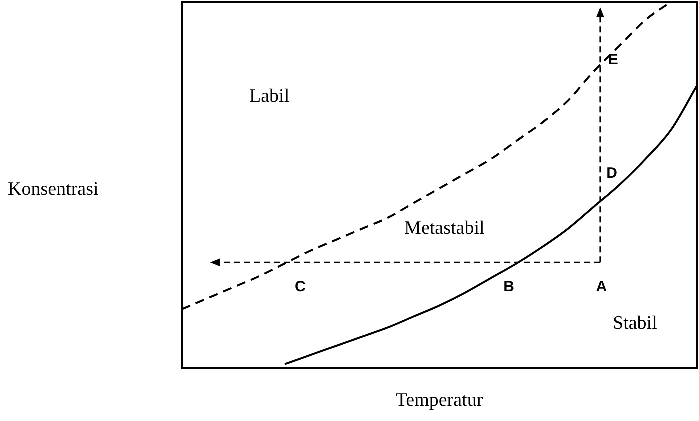  What do you see at coordinates (612, 173) in the screenshot?
I see `annotation: D` at bounding box center [612, 173].